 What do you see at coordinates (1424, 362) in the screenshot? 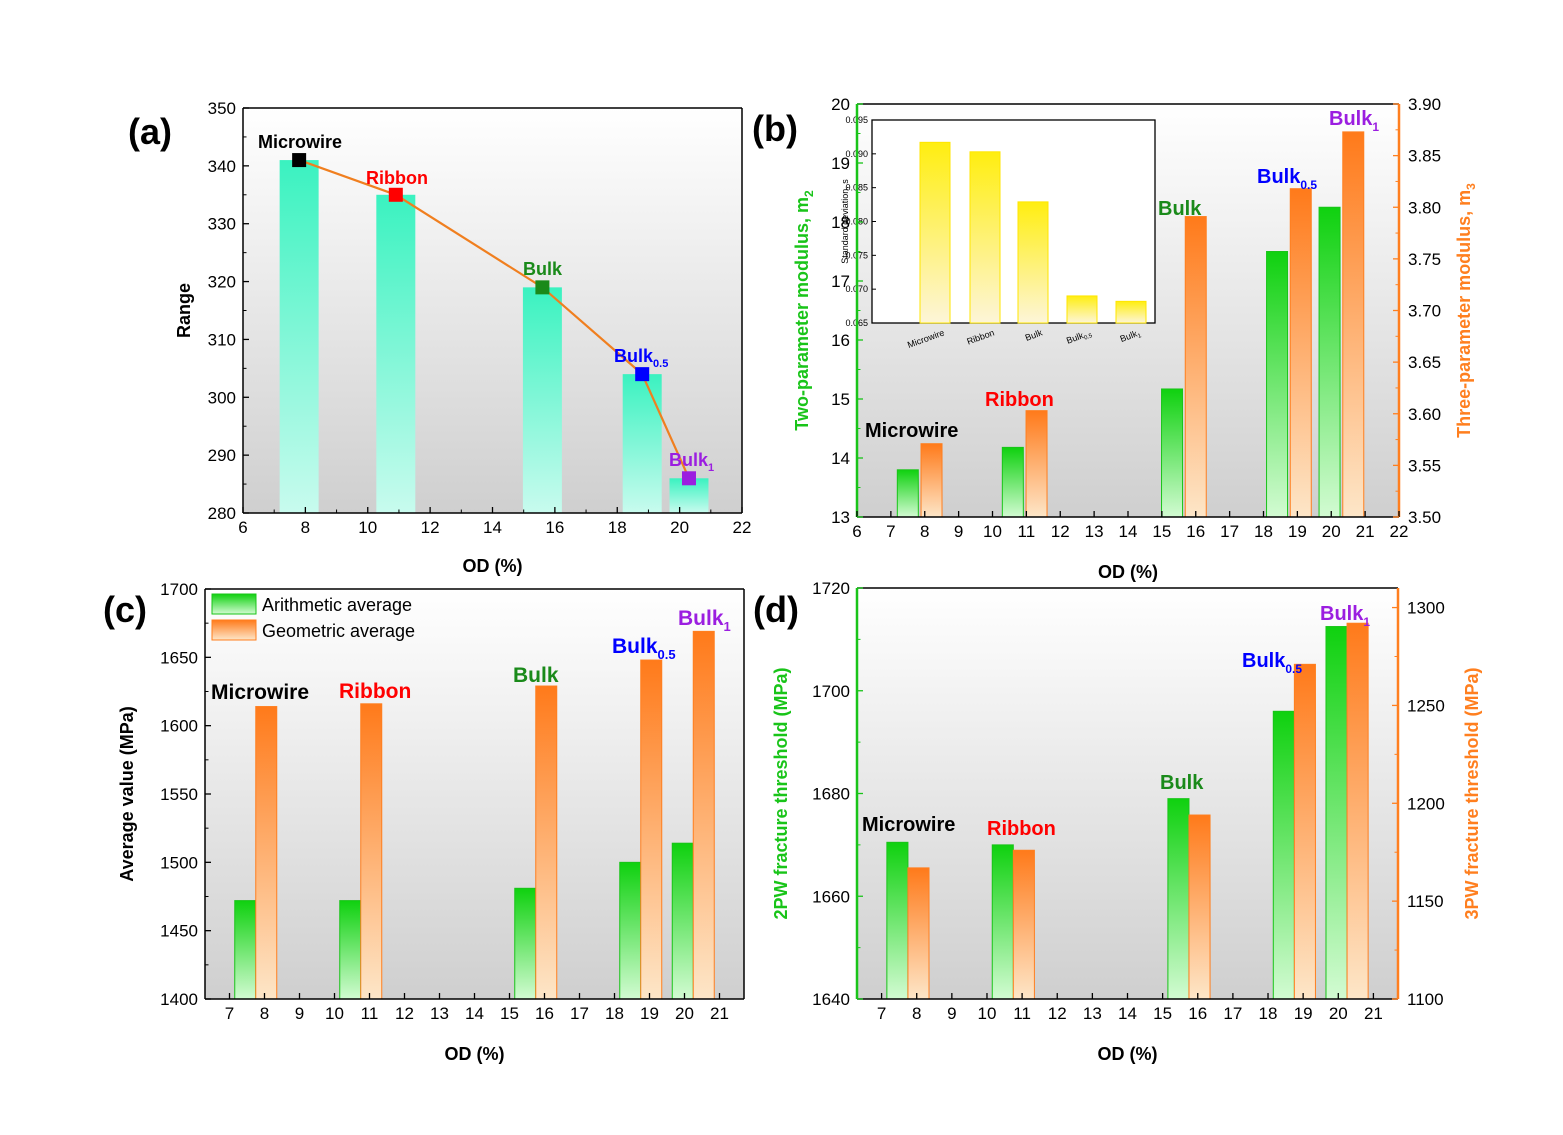
I see `y2-tick-label: 3.65` at bounding box center [1424, 362].